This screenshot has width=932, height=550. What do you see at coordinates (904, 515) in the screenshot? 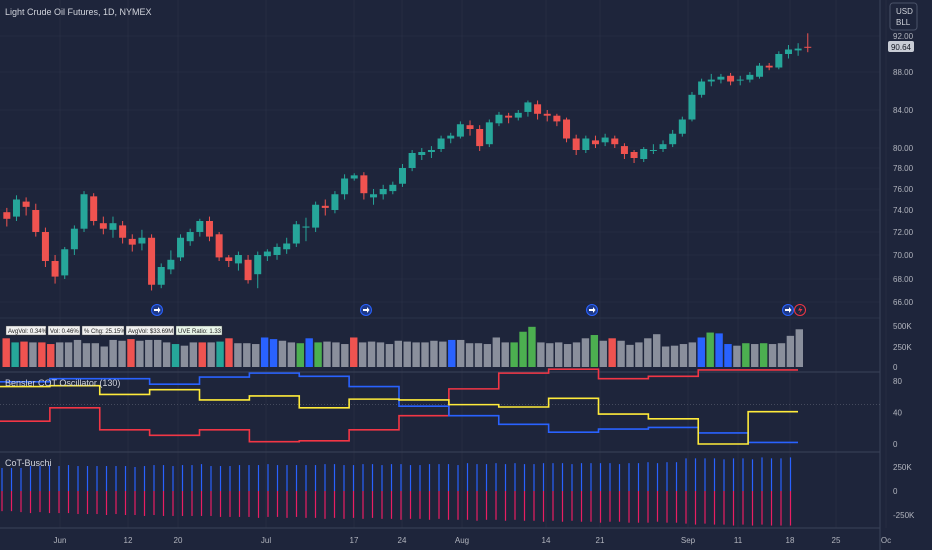
I see `cot-tick-label: -250K` at bounding box center [904, 515].